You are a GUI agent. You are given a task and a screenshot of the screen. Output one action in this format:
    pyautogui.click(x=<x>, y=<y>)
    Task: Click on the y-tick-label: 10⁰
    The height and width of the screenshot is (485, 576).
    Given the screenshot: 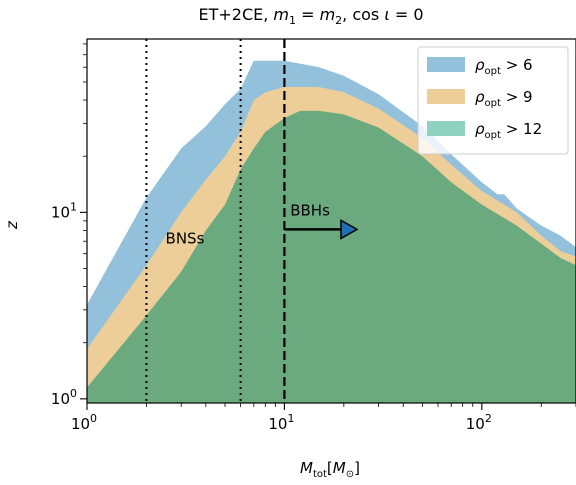 What is the action you would take?
    pyautogui.click(x=64, y=397)
    